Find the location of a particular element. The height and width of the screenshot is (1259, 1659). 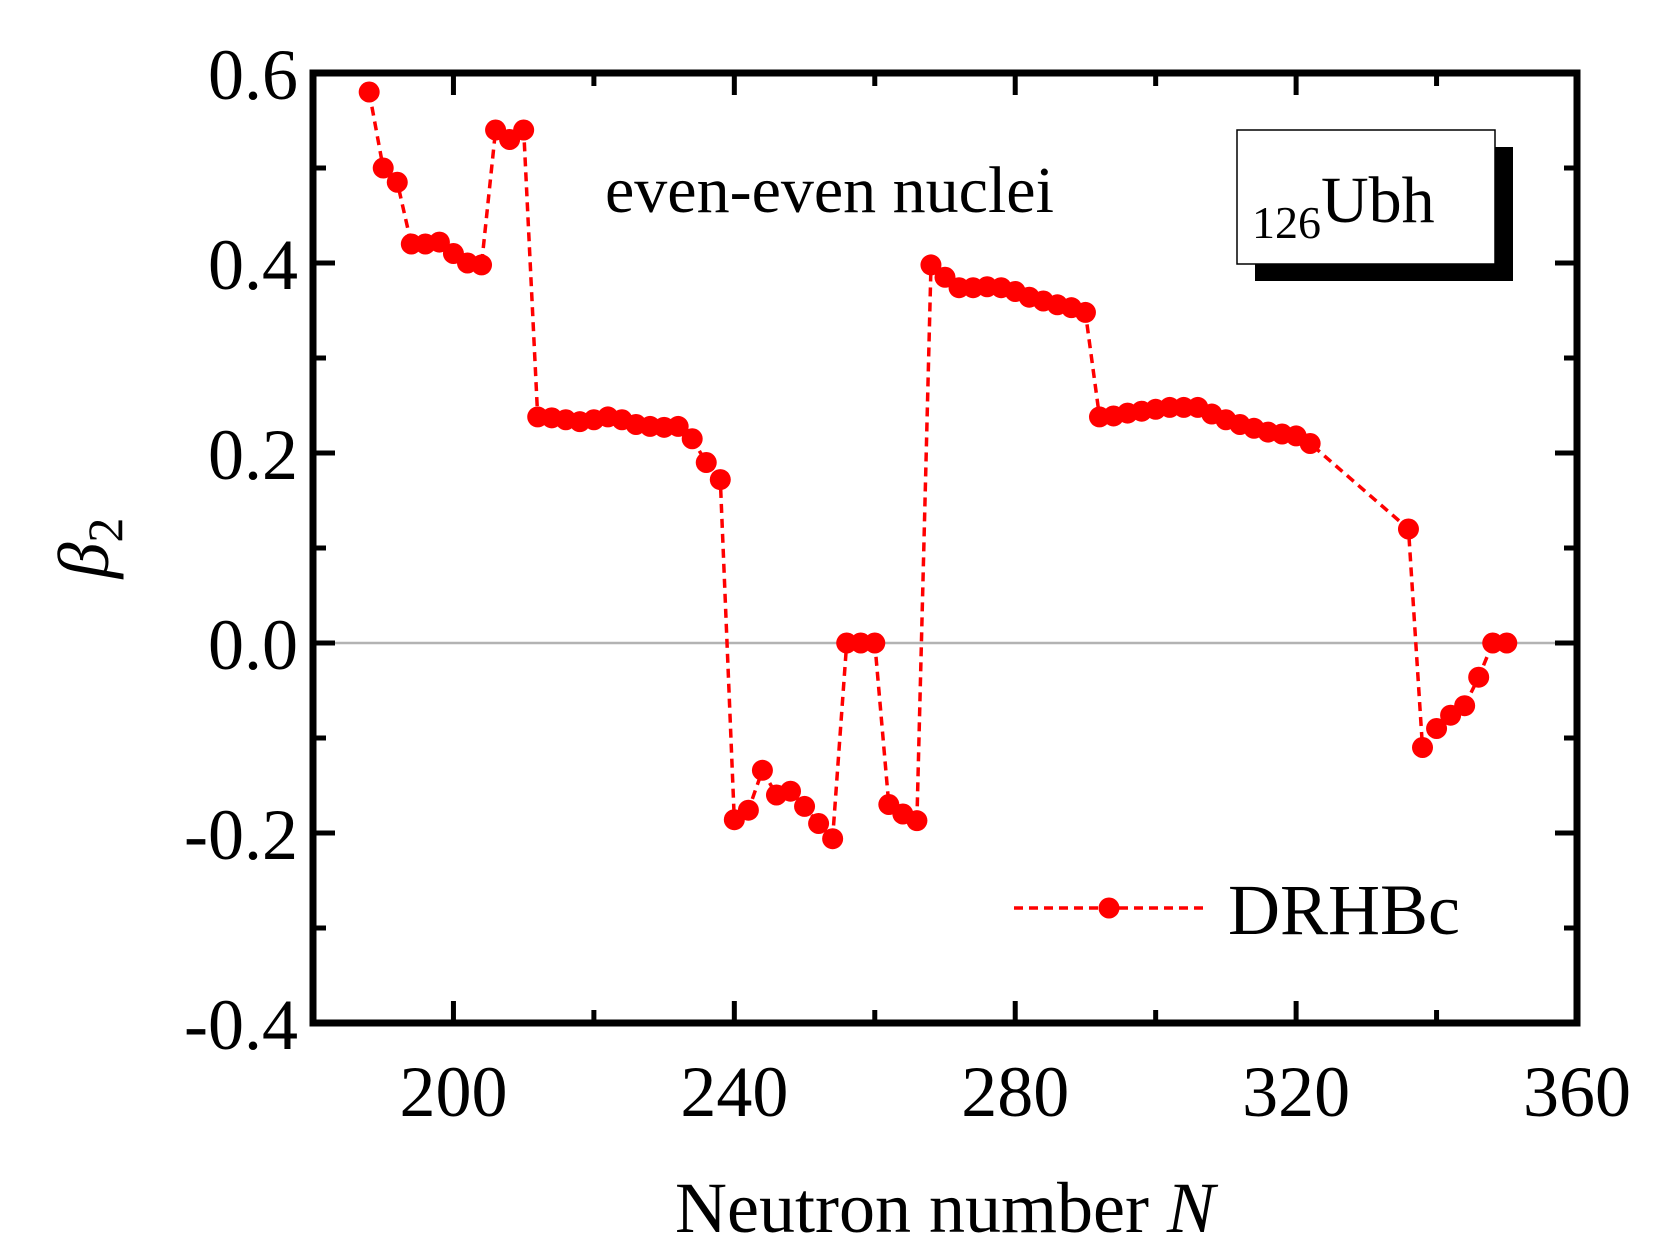

x-tick-label: 200 is located at coordinates (453, 1092).